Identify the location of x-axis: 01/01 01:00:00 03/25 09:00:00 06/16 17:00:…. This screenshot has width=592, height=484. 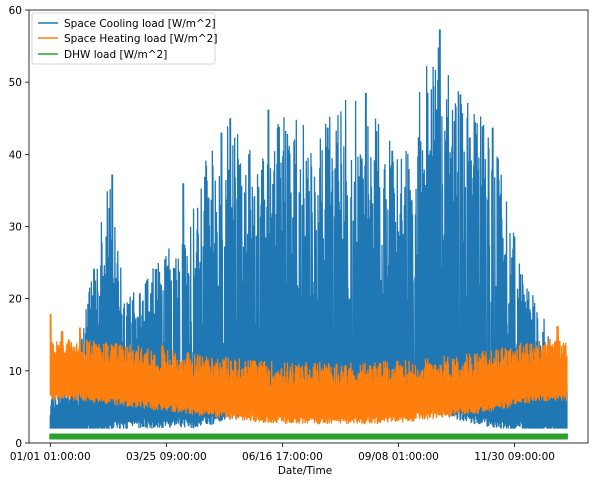
(282, 453).